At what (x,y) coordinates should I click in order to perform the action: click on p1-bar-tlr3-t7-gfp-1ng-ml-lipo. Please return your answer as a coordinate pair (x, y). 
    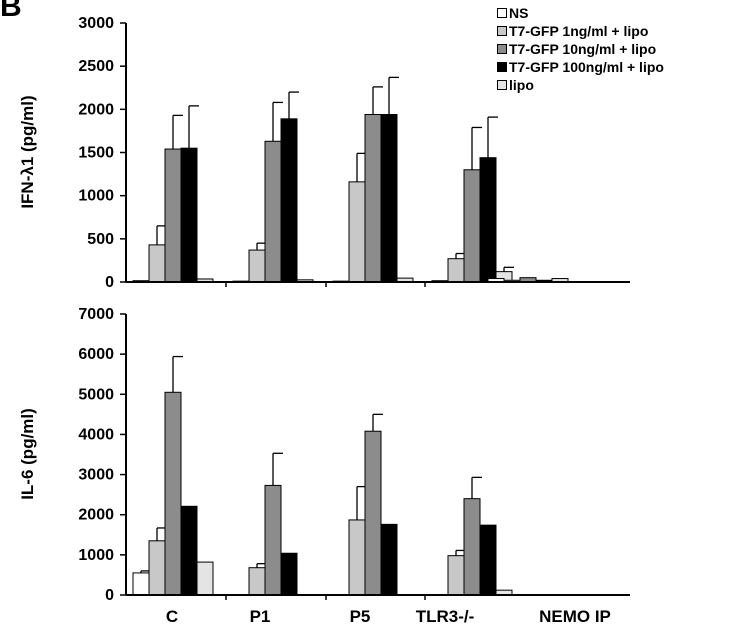
    Looking at the image, I should click on (456, 270).